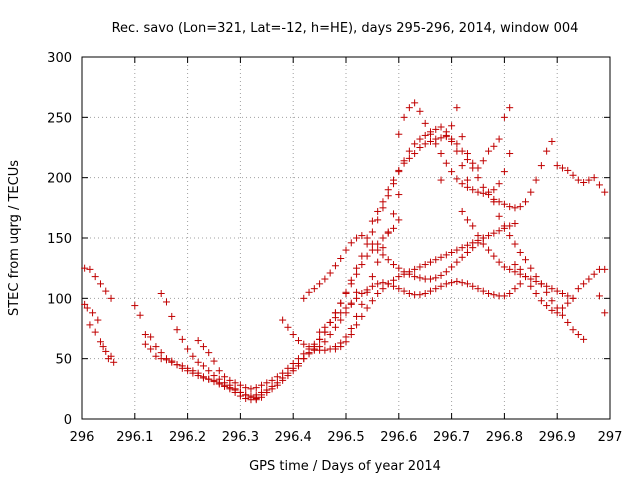 This screenshot has height=480, width=640. What do you see at coordinates (14, 238) in the screenshot?
I see `y-axis-label: STEC from uqrg / TECUs` at bounding box center [14, 238].